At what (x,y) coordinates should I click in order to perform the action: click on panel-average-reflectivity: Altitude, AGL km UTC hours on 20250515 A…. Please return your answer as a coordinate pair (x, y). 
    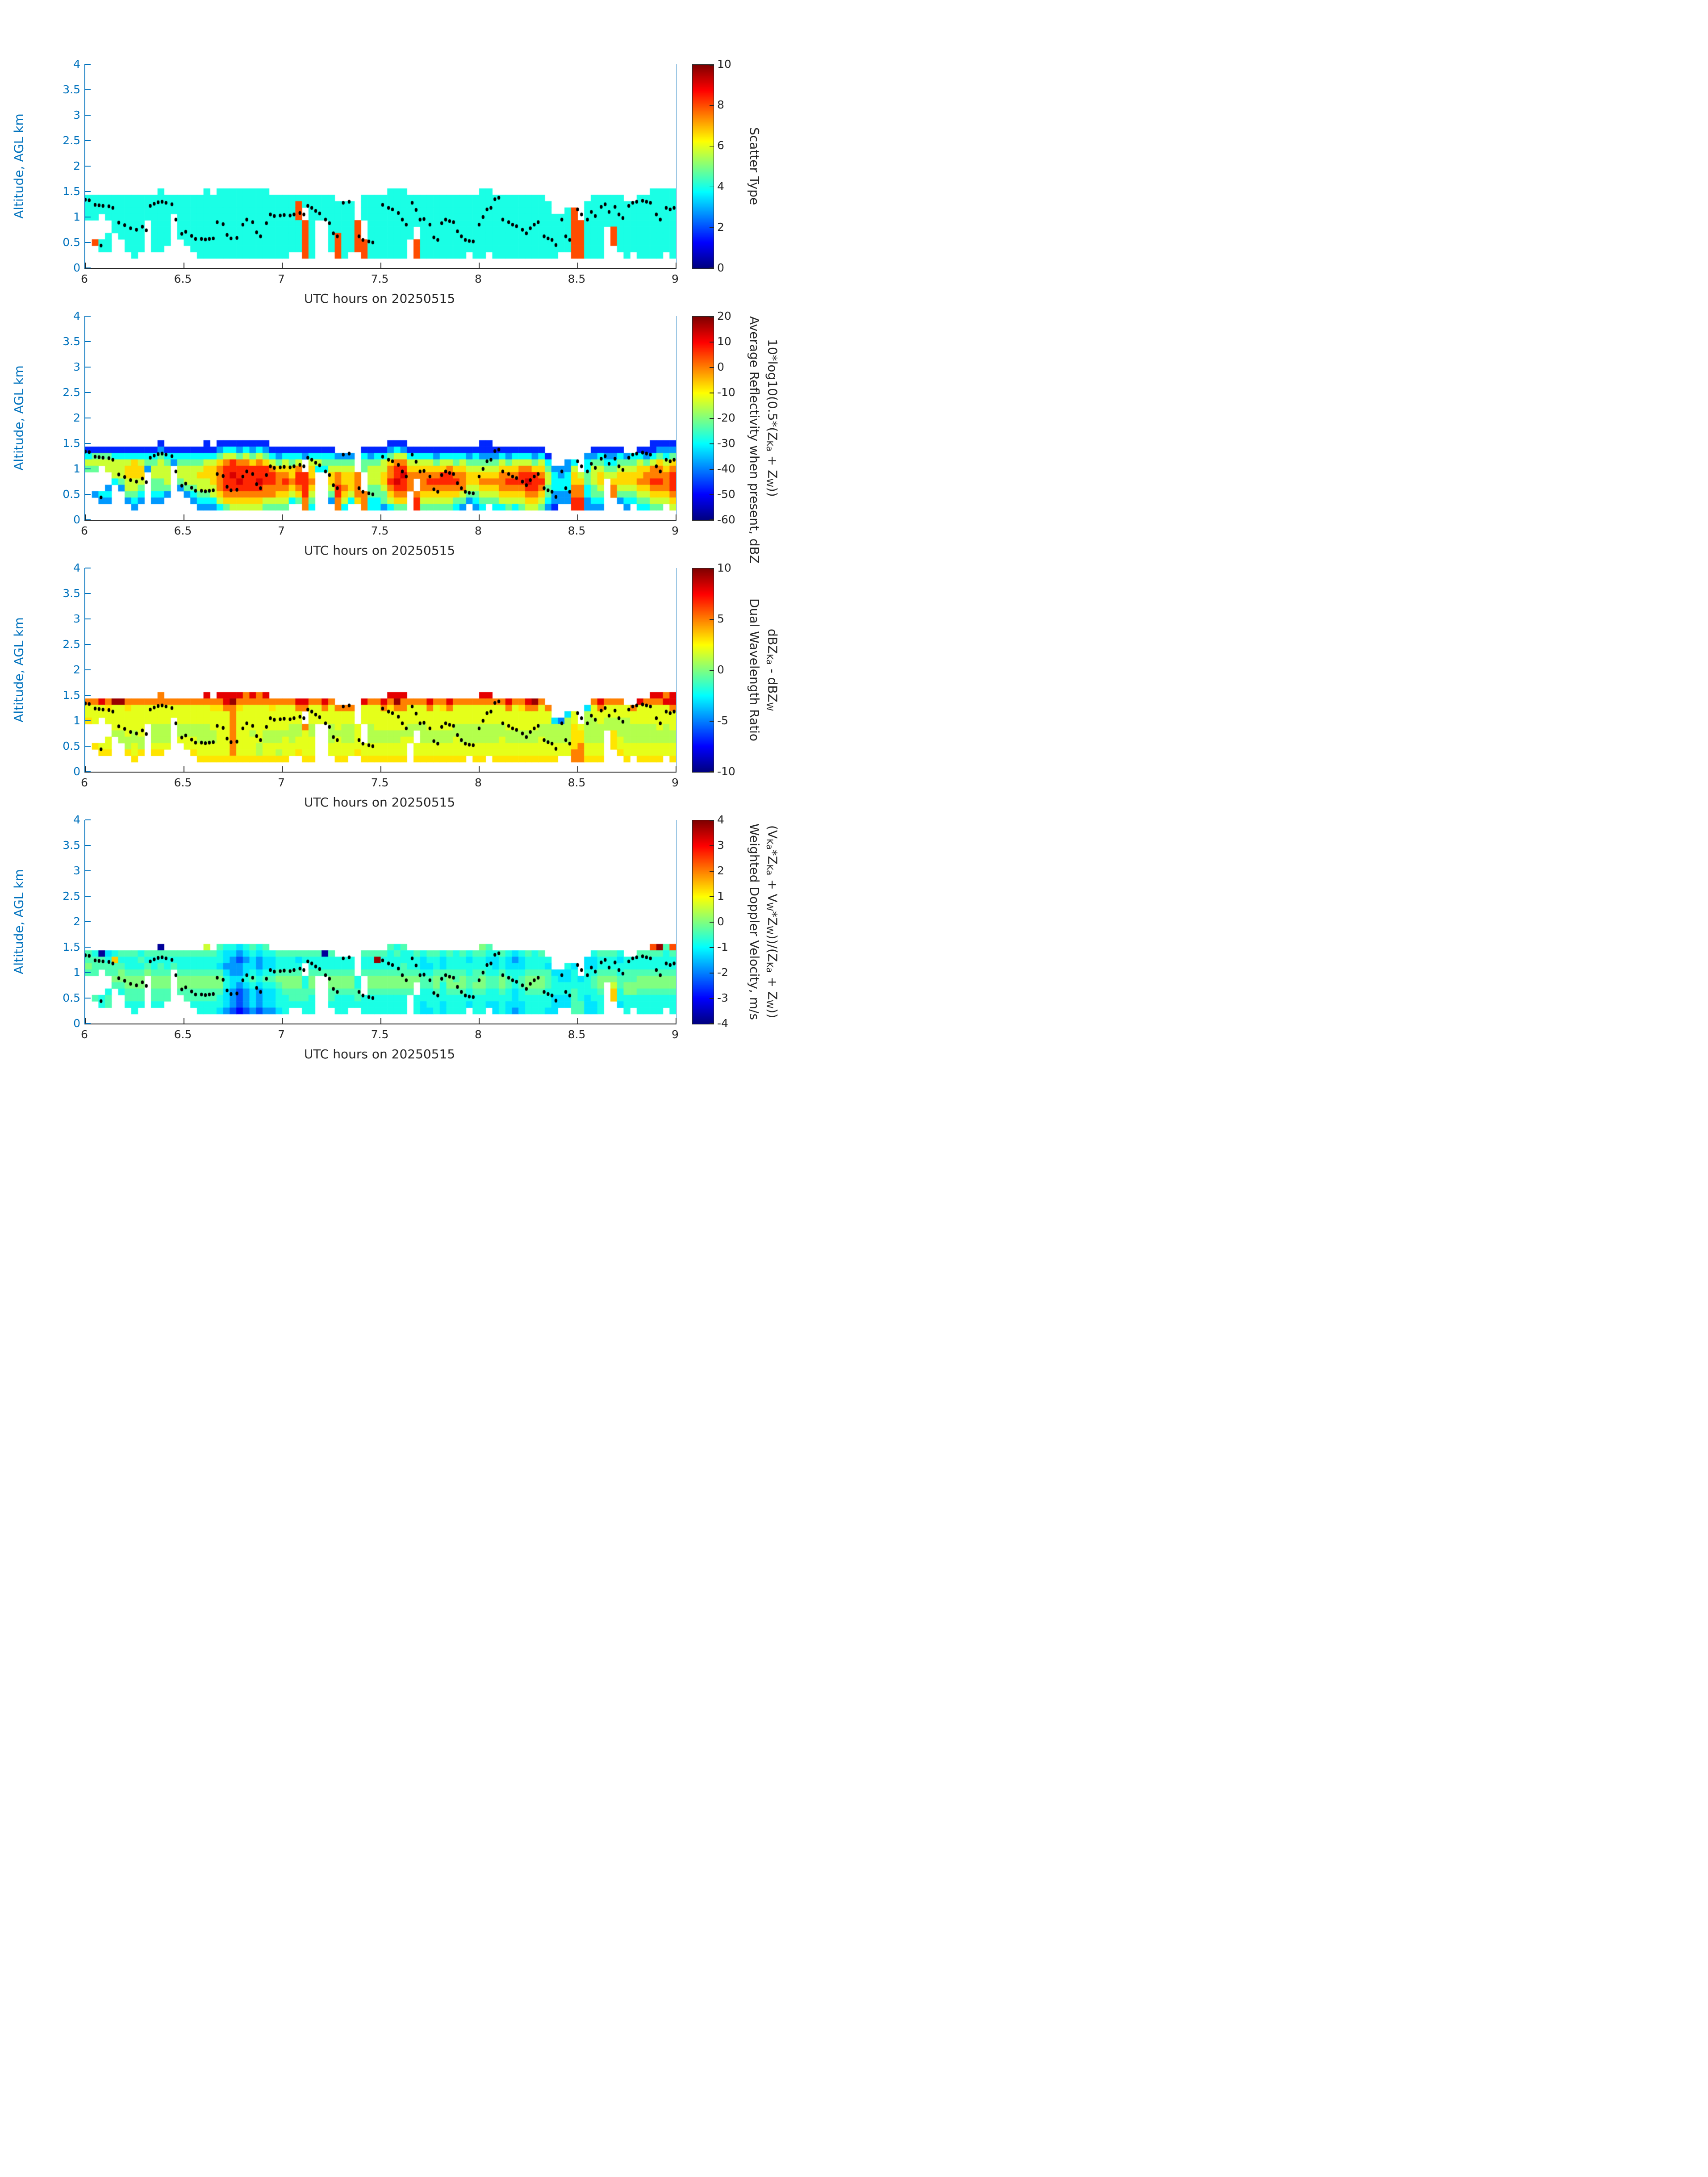
    Looking at the image, I should click on (427, 439).